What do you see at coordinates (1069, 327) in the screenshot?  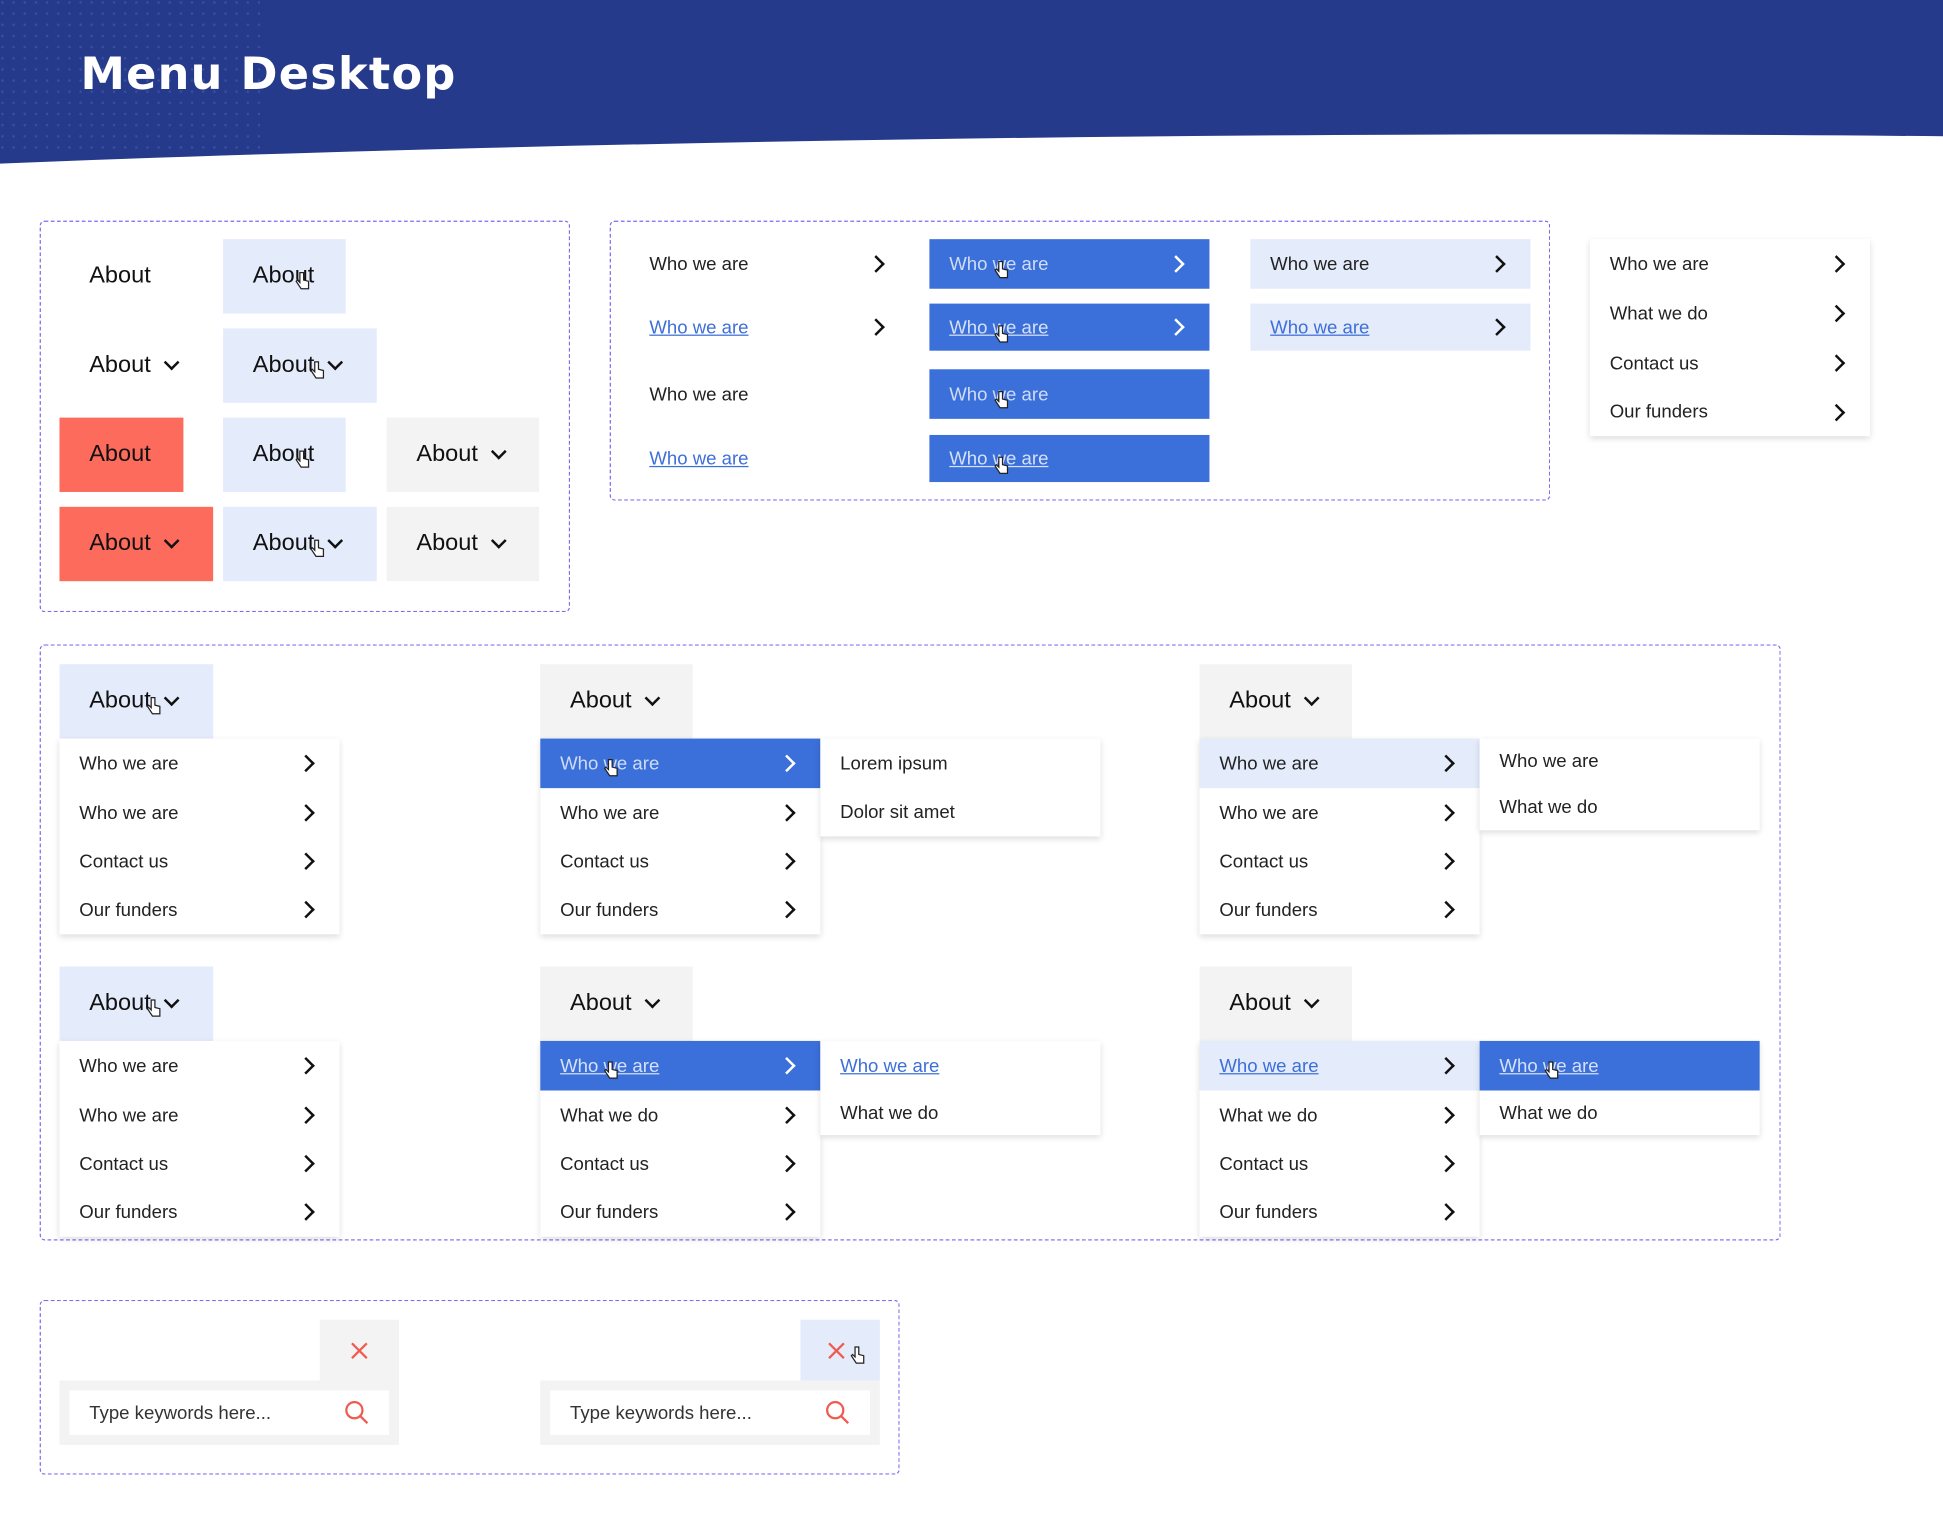 I see `submenu-link-hover: Who we are` at bounding box center [1069, 327].